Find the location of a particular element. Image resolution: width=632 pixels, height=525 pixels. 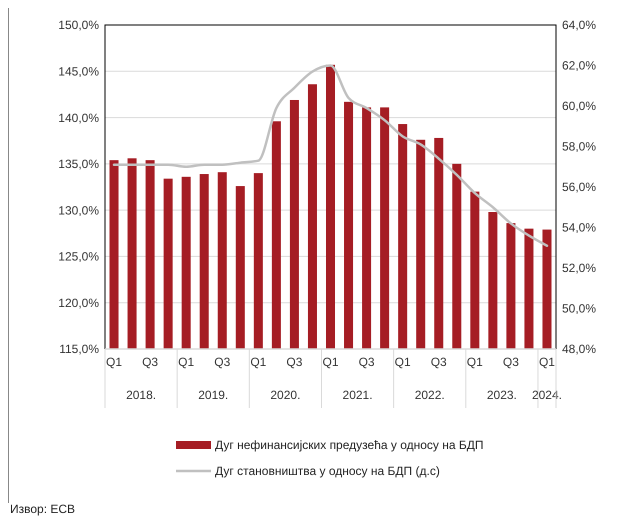

y2-tick-label: 64,0% is located at coordinates (579, 25).